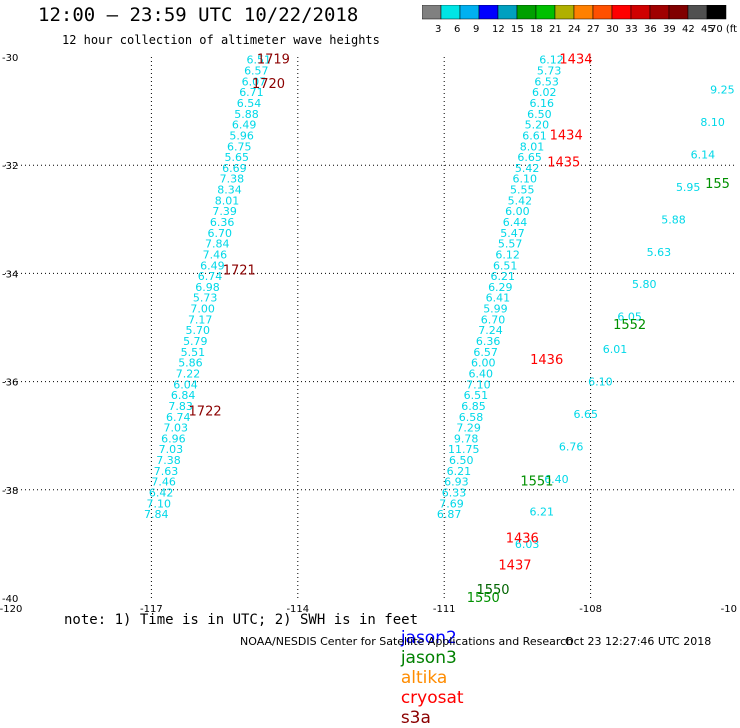  What do you see at coordinates (515, 222) in the screenshot?
I see `data-point-s3a: 6.44` at bounding box center [515, 222].